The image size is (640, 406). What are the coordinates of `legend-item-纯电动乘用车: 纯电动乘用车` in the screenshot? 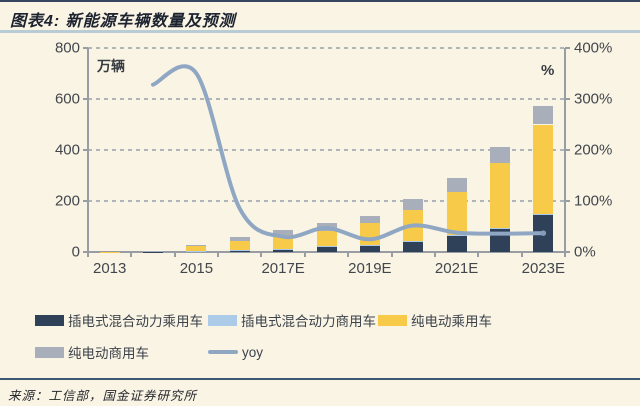 It's located at (435, 320).